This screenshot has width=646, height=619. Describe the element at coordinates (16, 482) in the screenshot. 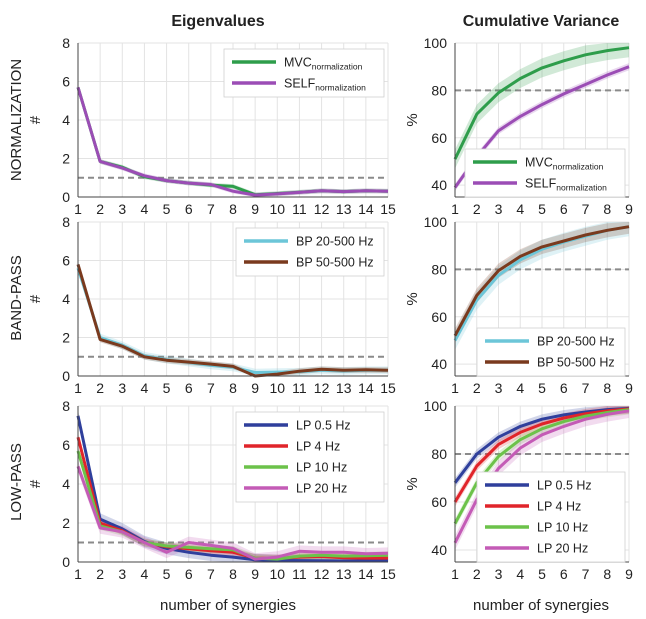

I see `row-label-lowpass: LOW-PASS` at that location.